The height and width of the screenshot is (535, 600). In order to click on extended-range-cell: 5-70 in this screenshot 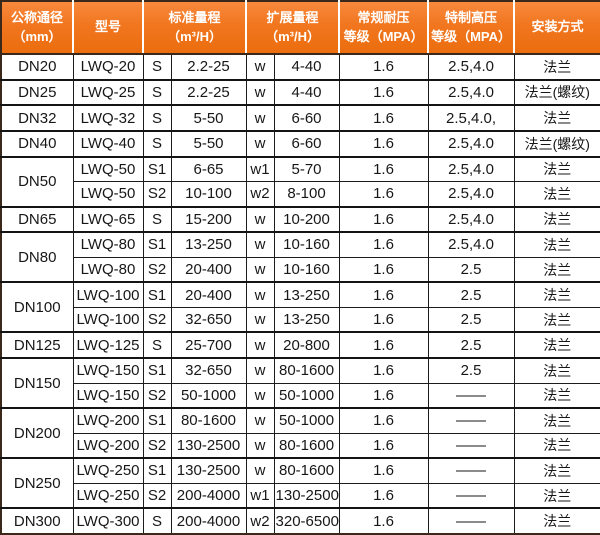, I will do `click(306, 169)`.